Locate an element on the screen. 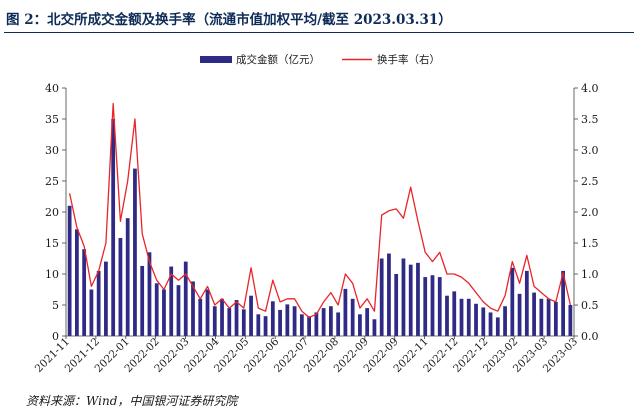 The image size is (639, 409). right-y-tick-label: 0.5 is located at coordinates (590, 305).